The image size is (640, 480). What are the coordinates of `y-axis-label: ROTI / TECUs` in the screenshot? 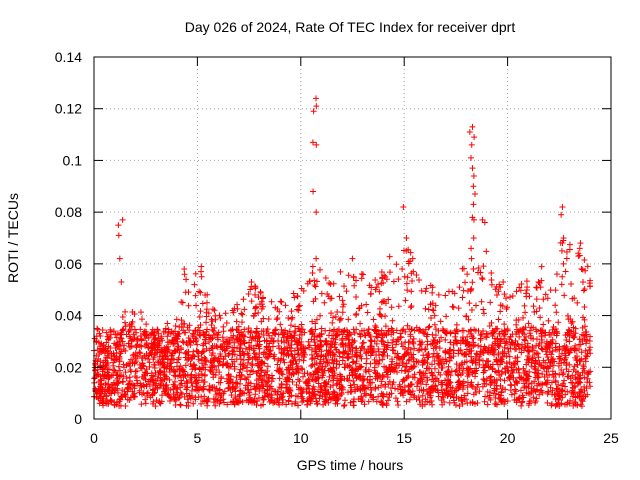 It's located at (13, 238).